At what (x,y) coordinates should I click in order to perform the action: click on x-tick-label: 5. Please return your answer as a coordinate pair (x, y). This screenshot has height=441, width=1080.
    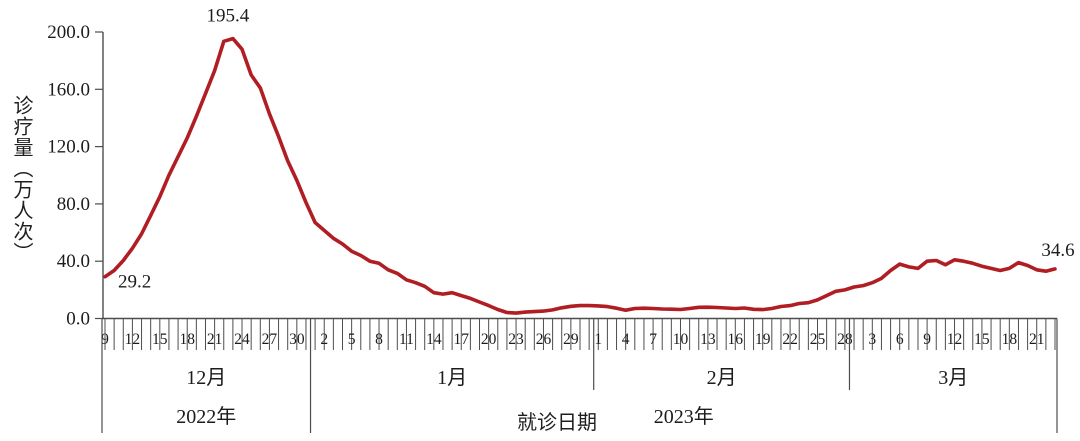
    Looking at the image, I should click on (352, 339).